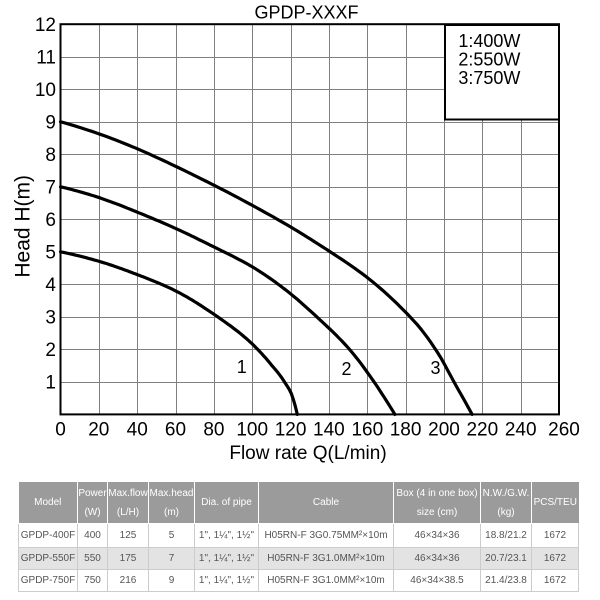 Image resolution: width=600 pixels, height=600 pixels. What do you see at coordinates (137, 430) in the screenshot?
I see `svg-text: 40` at bounding box center [137, 430].